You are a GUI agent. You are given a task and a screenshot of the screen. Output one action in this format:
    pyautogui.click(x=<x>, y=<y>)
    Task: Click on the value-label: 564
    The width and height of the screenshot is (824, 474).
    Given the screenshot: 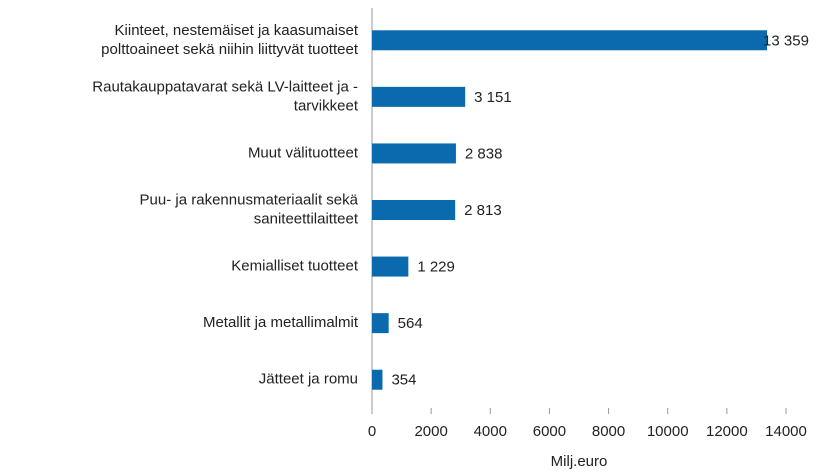 What is the action you would take?
    pyautogui.click(x=410, y=323)
    